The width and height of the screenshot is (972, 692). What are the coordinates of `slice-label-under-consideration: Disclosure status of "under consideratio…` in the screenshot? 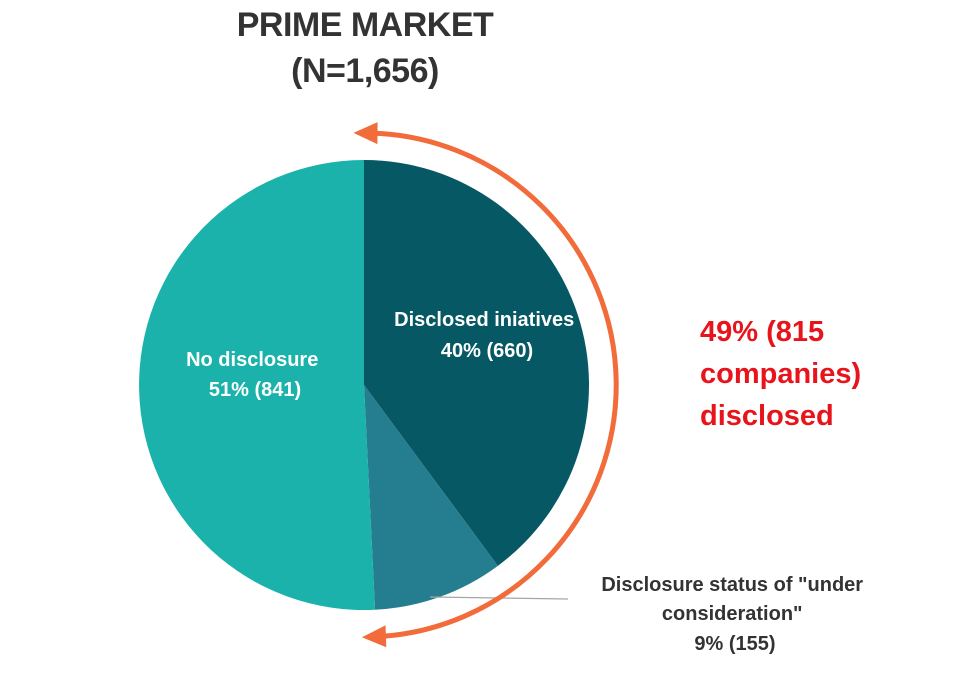 It's located at (734, 614).